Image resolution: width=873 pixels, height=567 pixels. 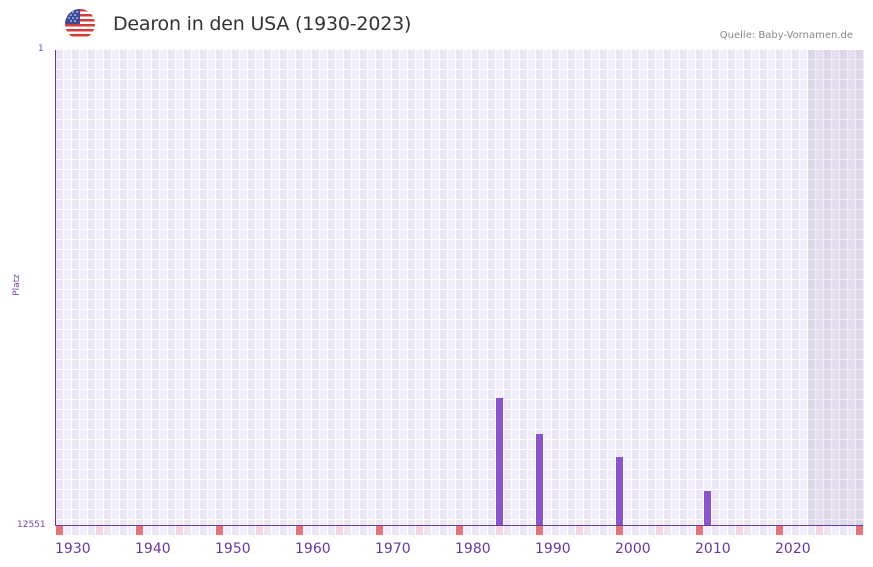 I want to click on bar-1985, so click(x=499, y=461).